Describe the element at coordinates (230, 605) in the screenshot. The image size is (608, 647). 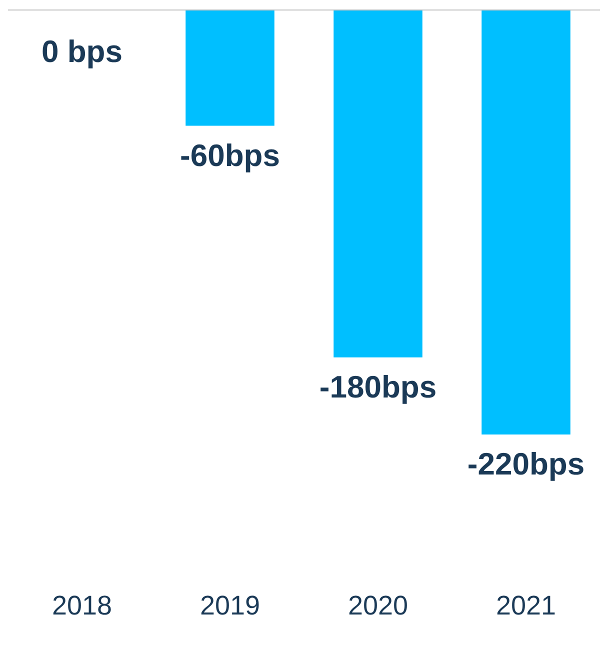
I see `x-tick-label: 2019` at that location.